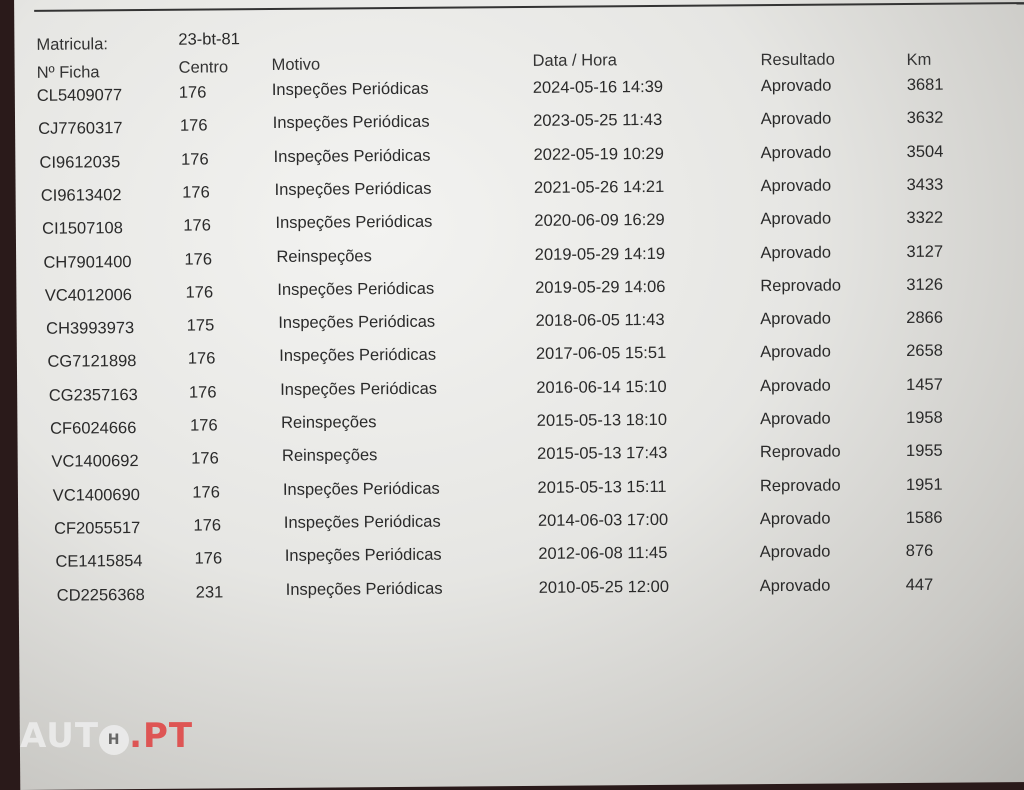  What do you see at coordinates (99, 561) in the screenshot?
I see `cell-ficha: CE1415854` at bounding box center [99, 561].